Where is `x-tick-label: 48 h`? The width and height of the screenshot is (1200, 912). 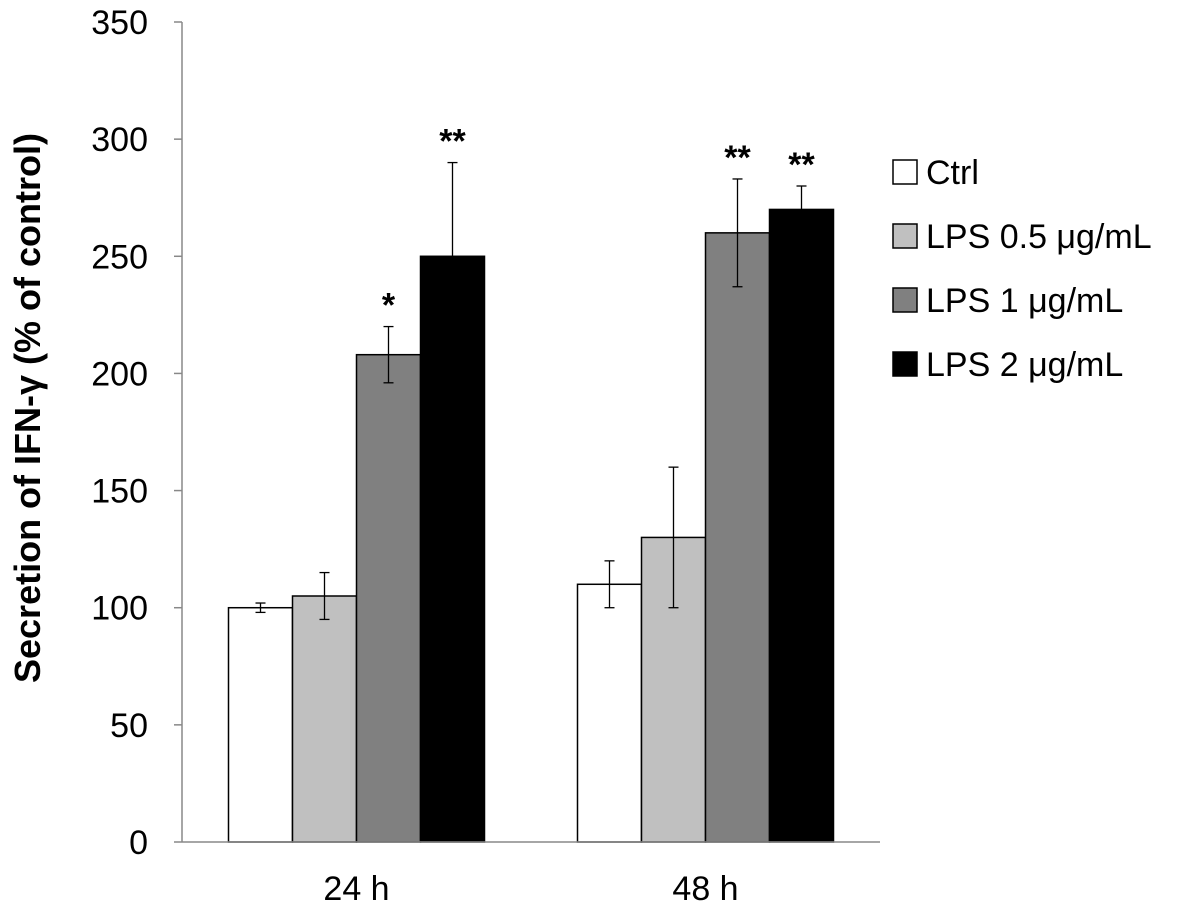
x-tick-label: 48 h is located at coordinates (705, 889).